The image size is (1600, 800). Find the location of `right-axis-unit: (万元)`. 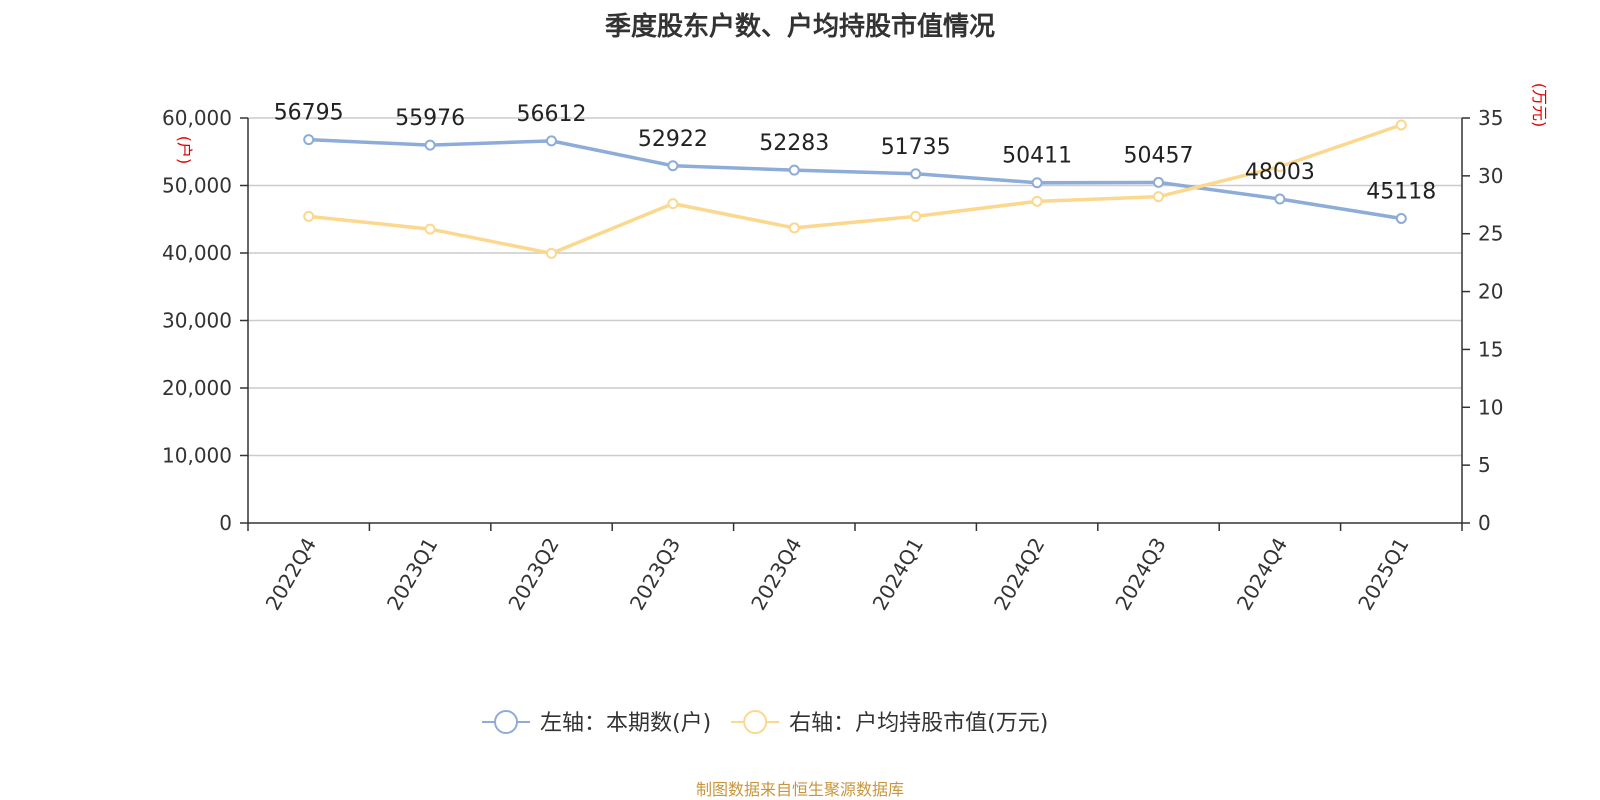

right-axis-unit: (万元) is located at coordinates (1539, 105).